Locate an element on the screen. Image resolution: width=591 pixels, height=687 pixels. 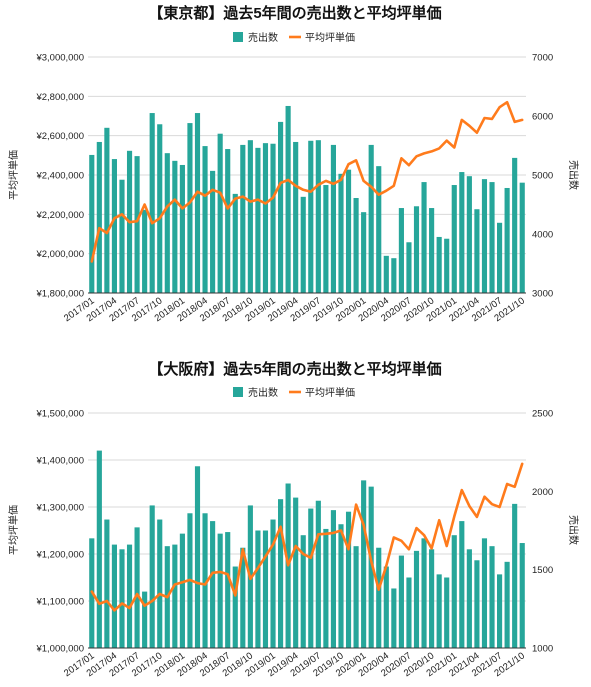
y-right-tick-label: 6000 is located at coordinates (542, 117).